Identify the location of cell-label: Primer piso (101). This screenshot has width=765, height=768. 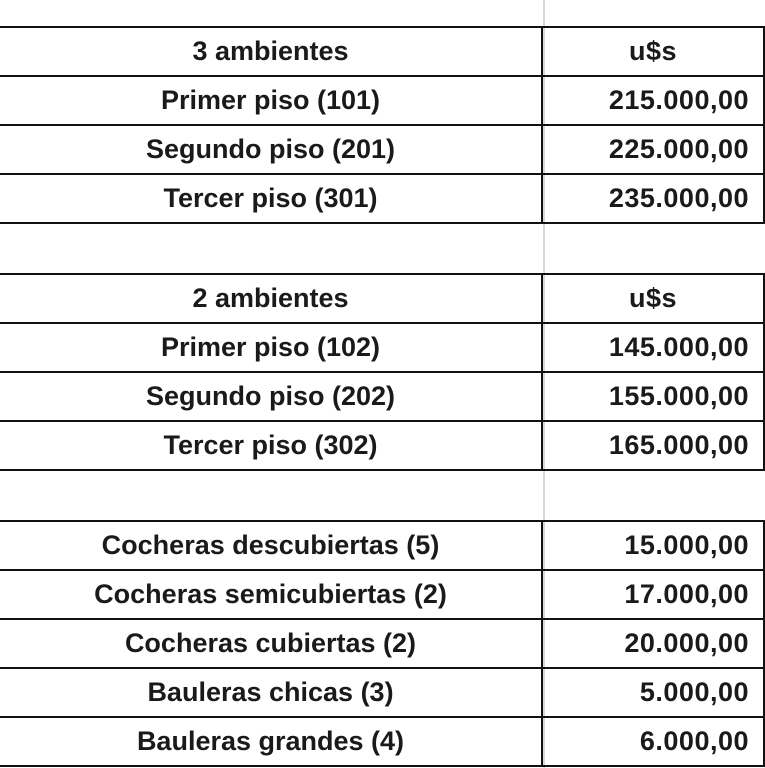
(271, 100).